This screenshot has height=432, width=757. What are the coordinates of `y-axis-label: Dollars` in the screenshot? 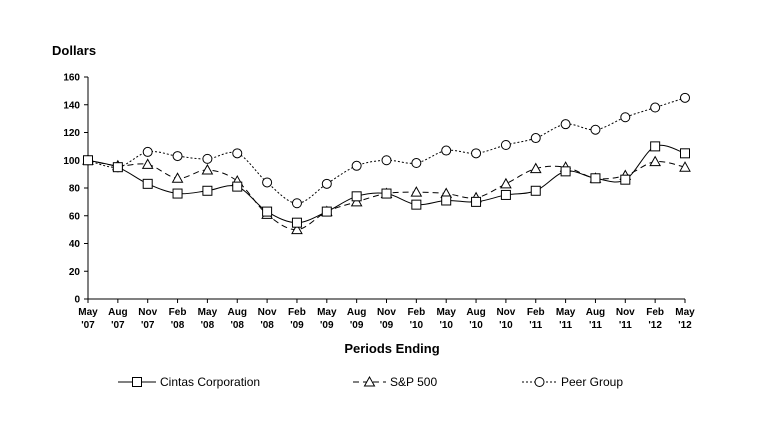 It's located at (74, 50).